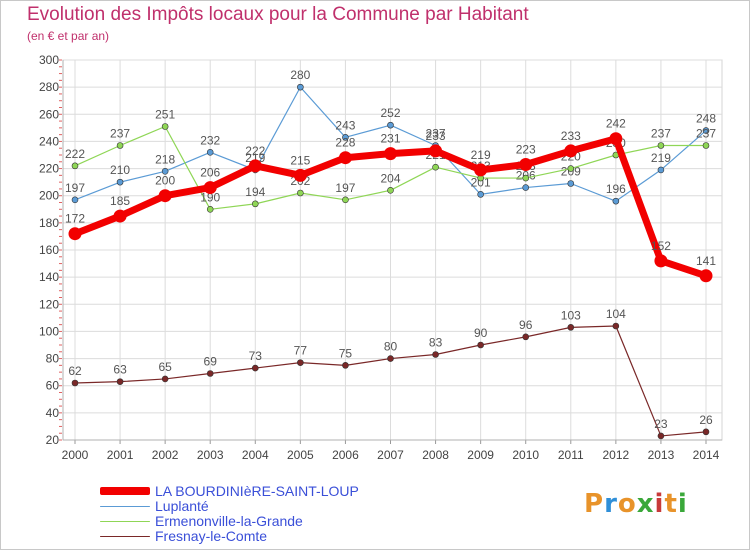 The width and height of the screenshot is (750, 550). Describe the element at coordinates (53, 440) in the screenshot. I see `y-tick-label: 20` at that location.